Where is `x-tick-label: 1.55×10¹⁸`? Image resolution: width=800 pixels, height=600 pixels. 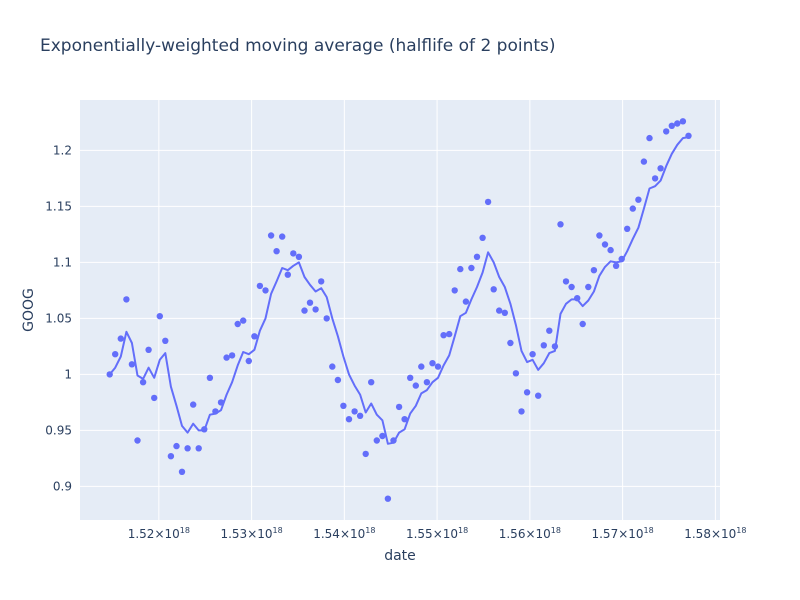
x-tick-label: 1.55×10¹⁸ is located at coordinates (437, 533).